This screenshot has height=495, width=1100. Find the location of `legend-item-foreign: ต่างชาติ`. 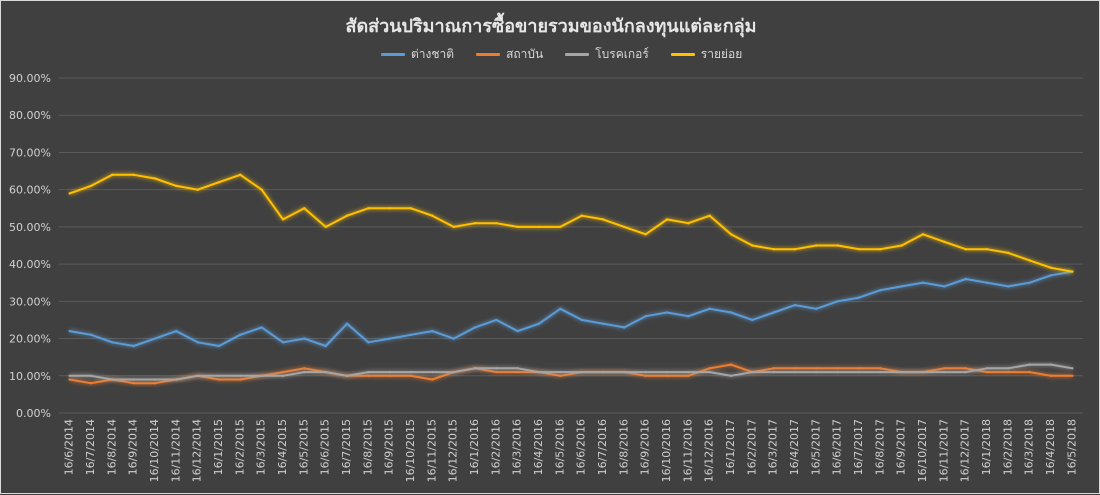

legend-item-foreign: ต่างชาติ is located at coordinates (417, 54).